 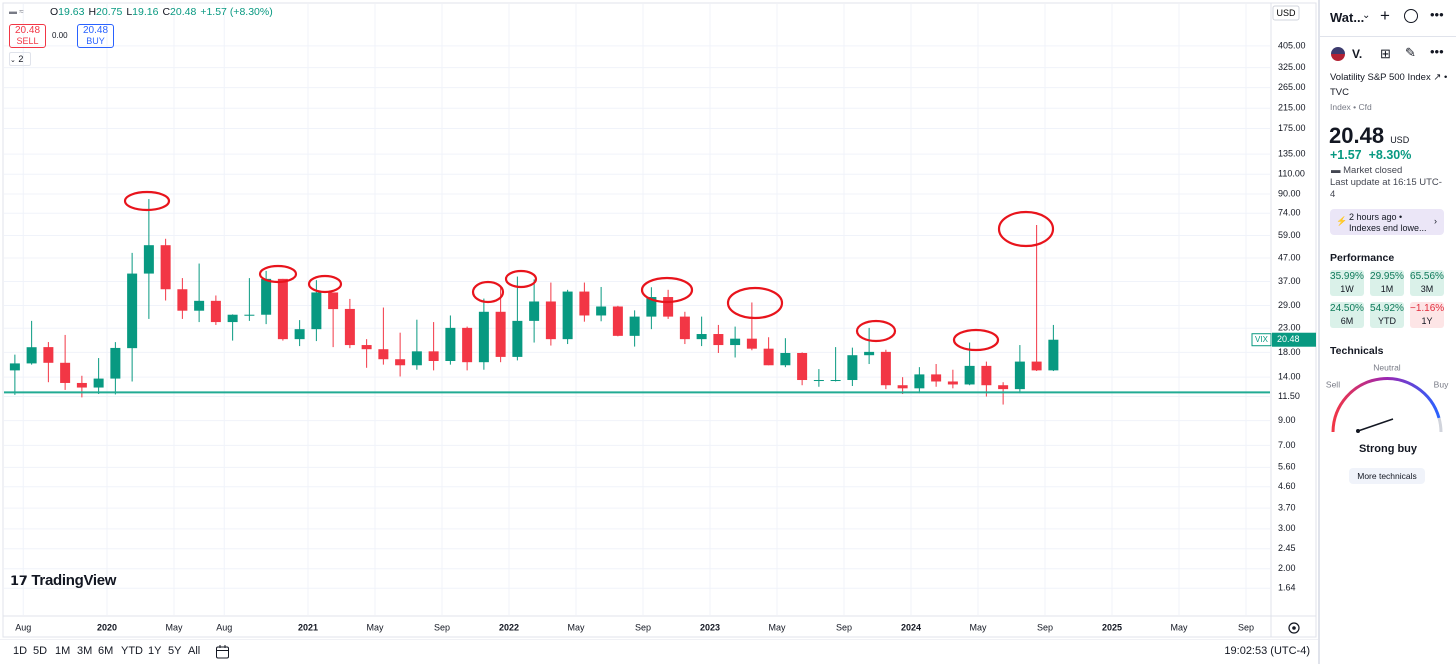 What do you see at coordinates (63, 651) in the screenshot?
I see `timeframe-button: 1M` at bounding box center [63, 651].